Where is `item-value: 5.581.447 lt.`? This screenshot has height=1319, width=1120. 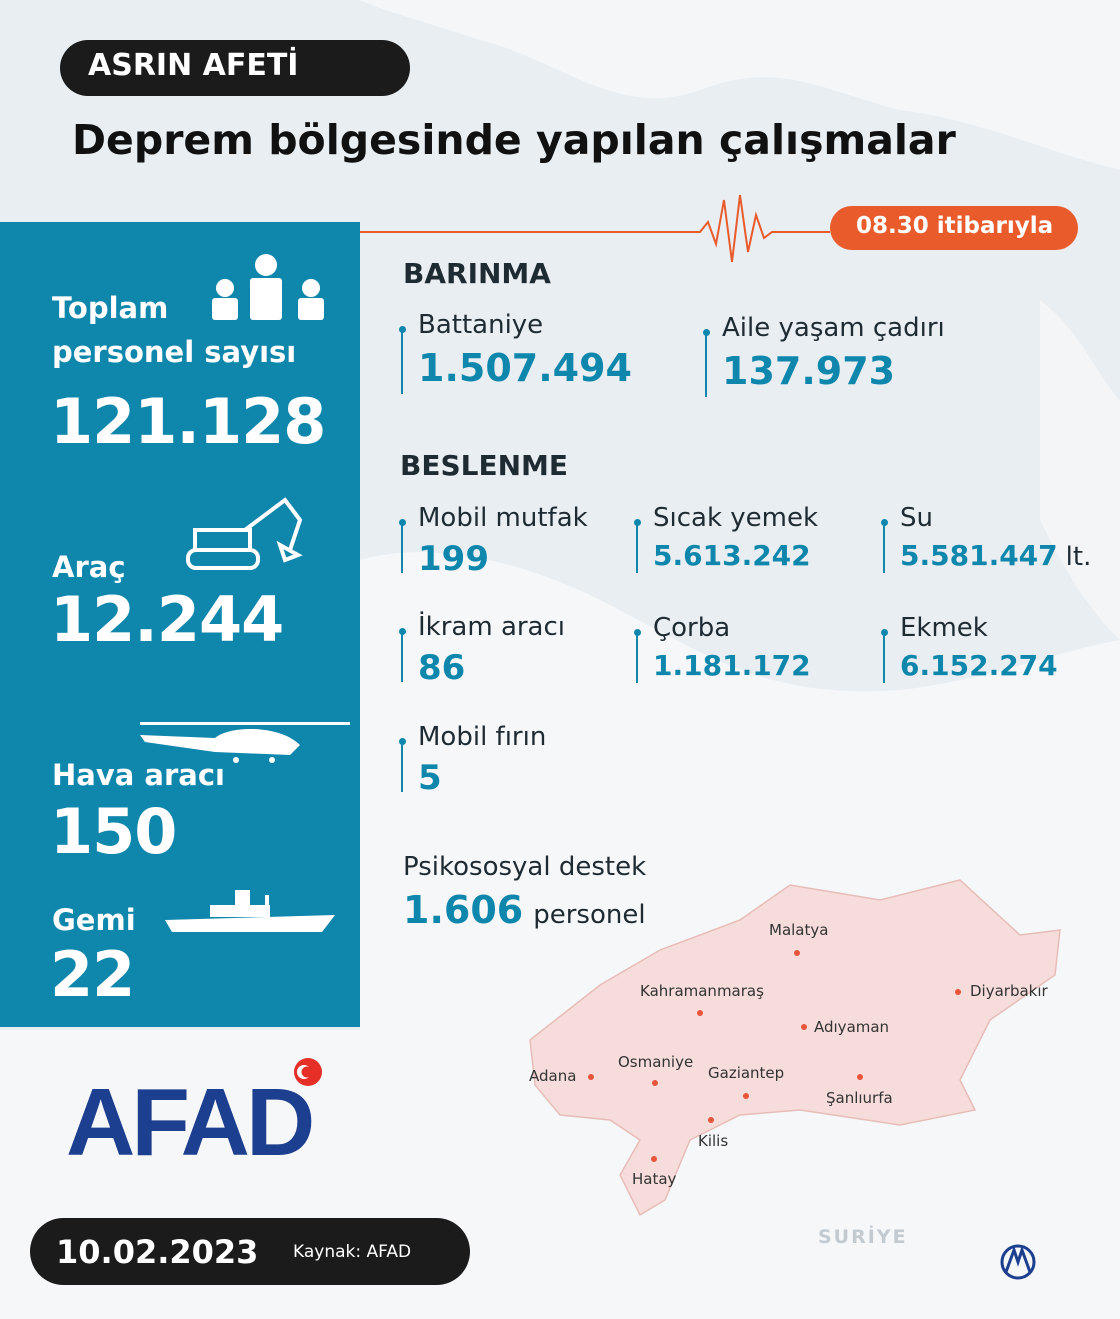 item-value: 5.581.447 lt. is located at coordinates (995, 555).